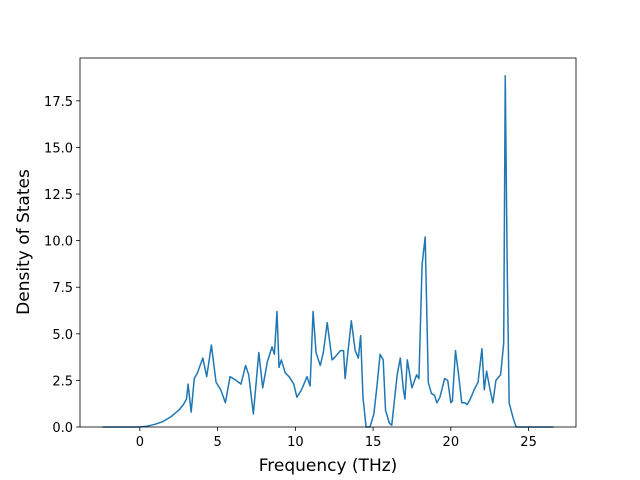 The image size is (640, 480). Describe the element at coordinates (62, 381) in the screenshot. I see `y-tick-label: 2.5` at that location.